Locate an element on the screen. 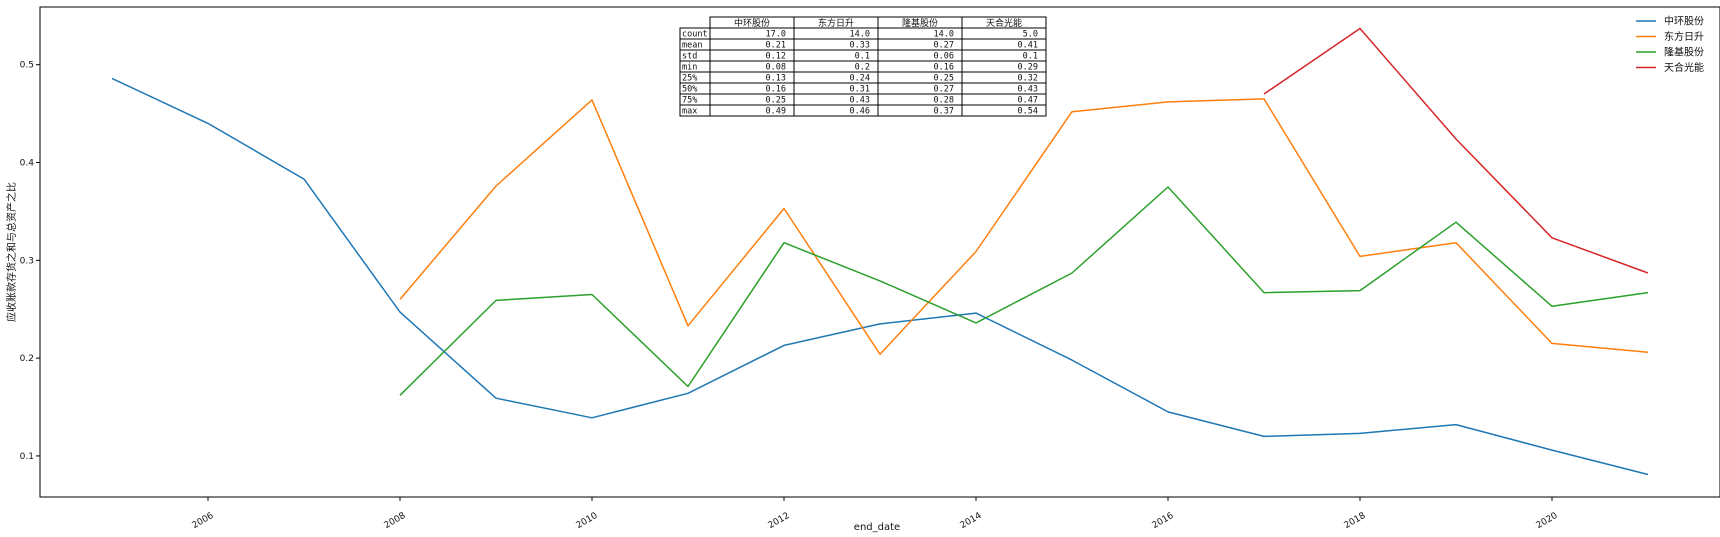  table-row-label: count is located at coordinates (695, 35).